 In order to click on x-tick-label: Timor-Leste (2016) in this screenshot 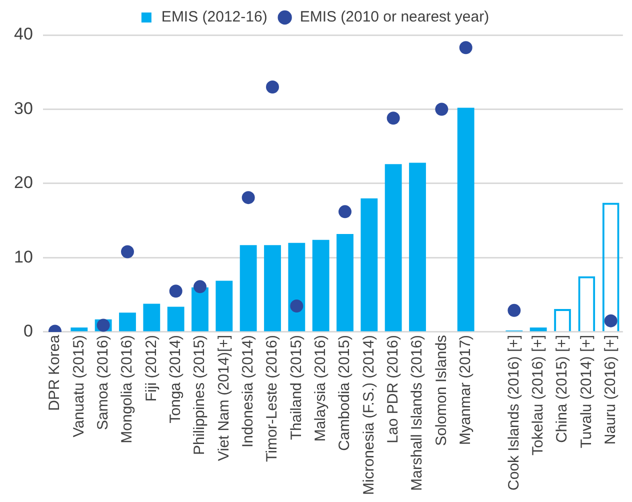, I will do `click(272, 398)`.